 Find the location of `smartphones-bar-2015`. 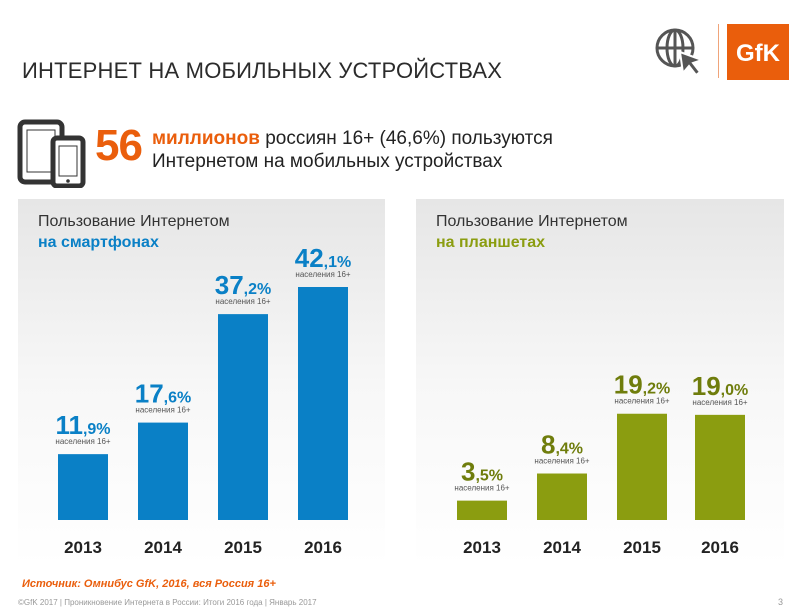

smartphones-bar-2015 is located at coordinates (243, 417).